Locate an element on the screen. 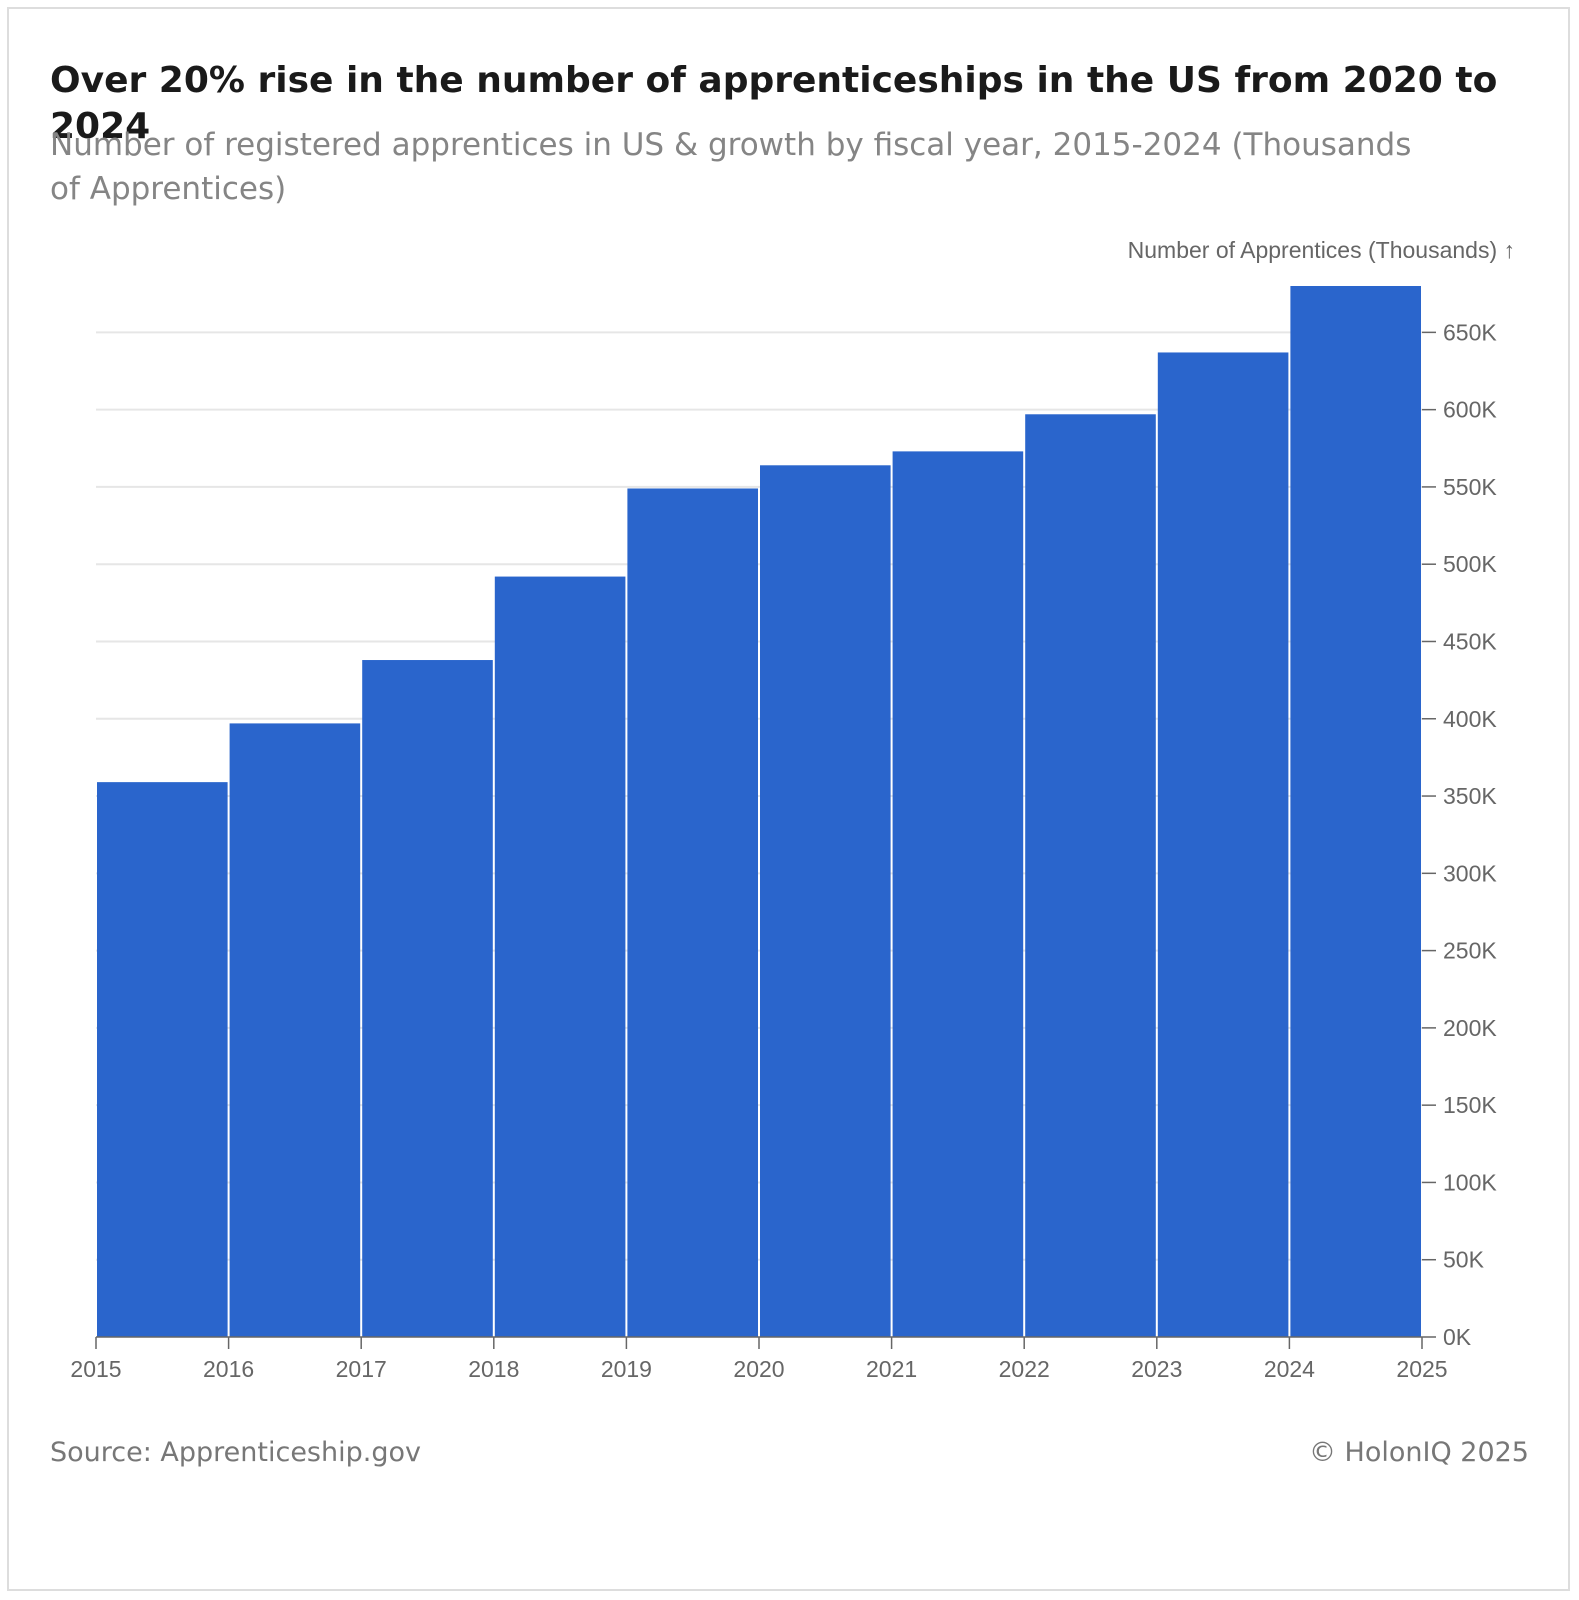 The height and width of the screenshot is (1600, 1579). x-tick-label: 2024 is located at coordinates (1289, 1369).